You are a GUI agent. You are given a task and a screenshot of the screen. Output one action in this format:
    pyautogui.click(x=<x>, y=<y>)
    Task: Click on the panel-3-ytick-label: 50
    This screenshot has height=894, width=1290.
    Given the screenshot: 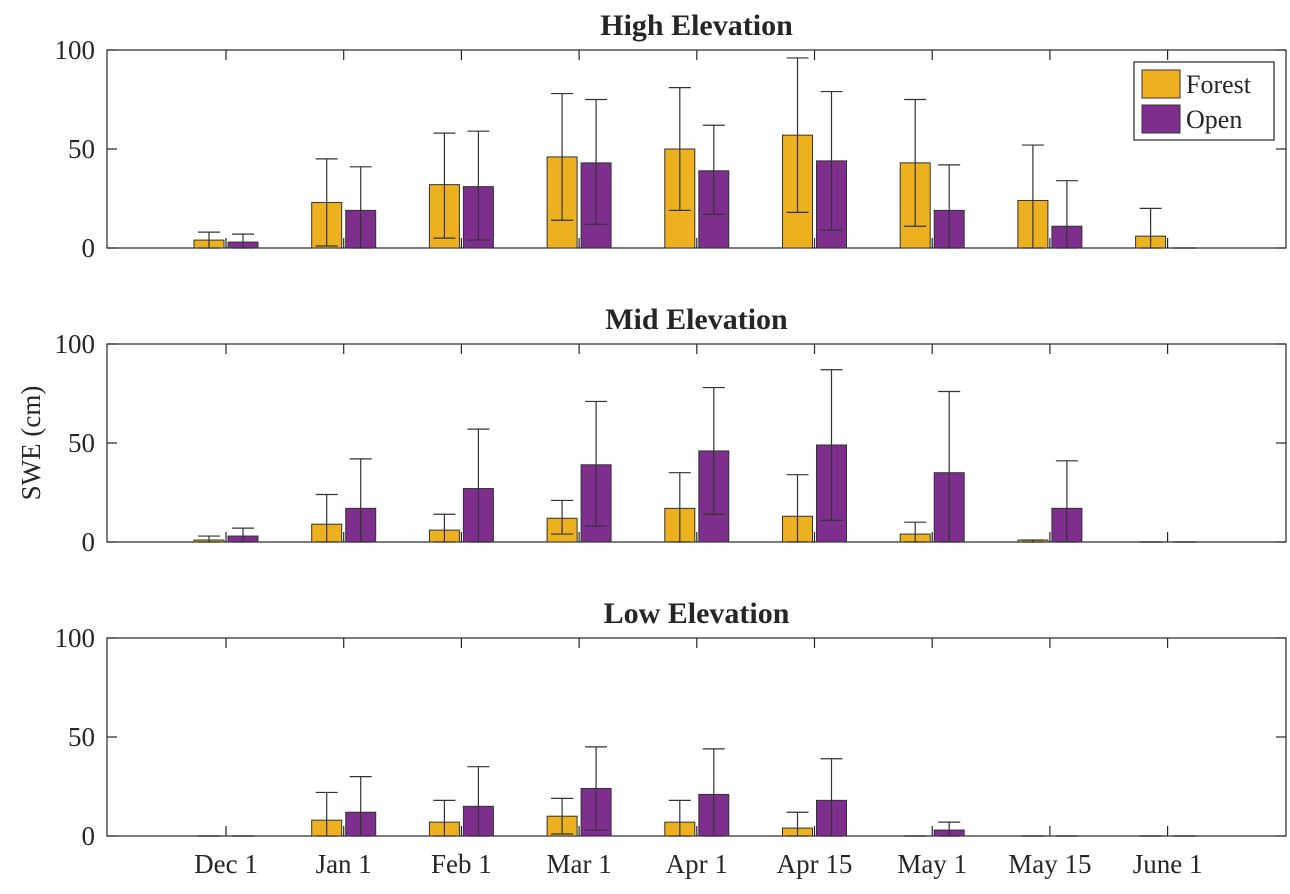 What is the action you would take?
    pyautogui.click(x=81, y=737)
    